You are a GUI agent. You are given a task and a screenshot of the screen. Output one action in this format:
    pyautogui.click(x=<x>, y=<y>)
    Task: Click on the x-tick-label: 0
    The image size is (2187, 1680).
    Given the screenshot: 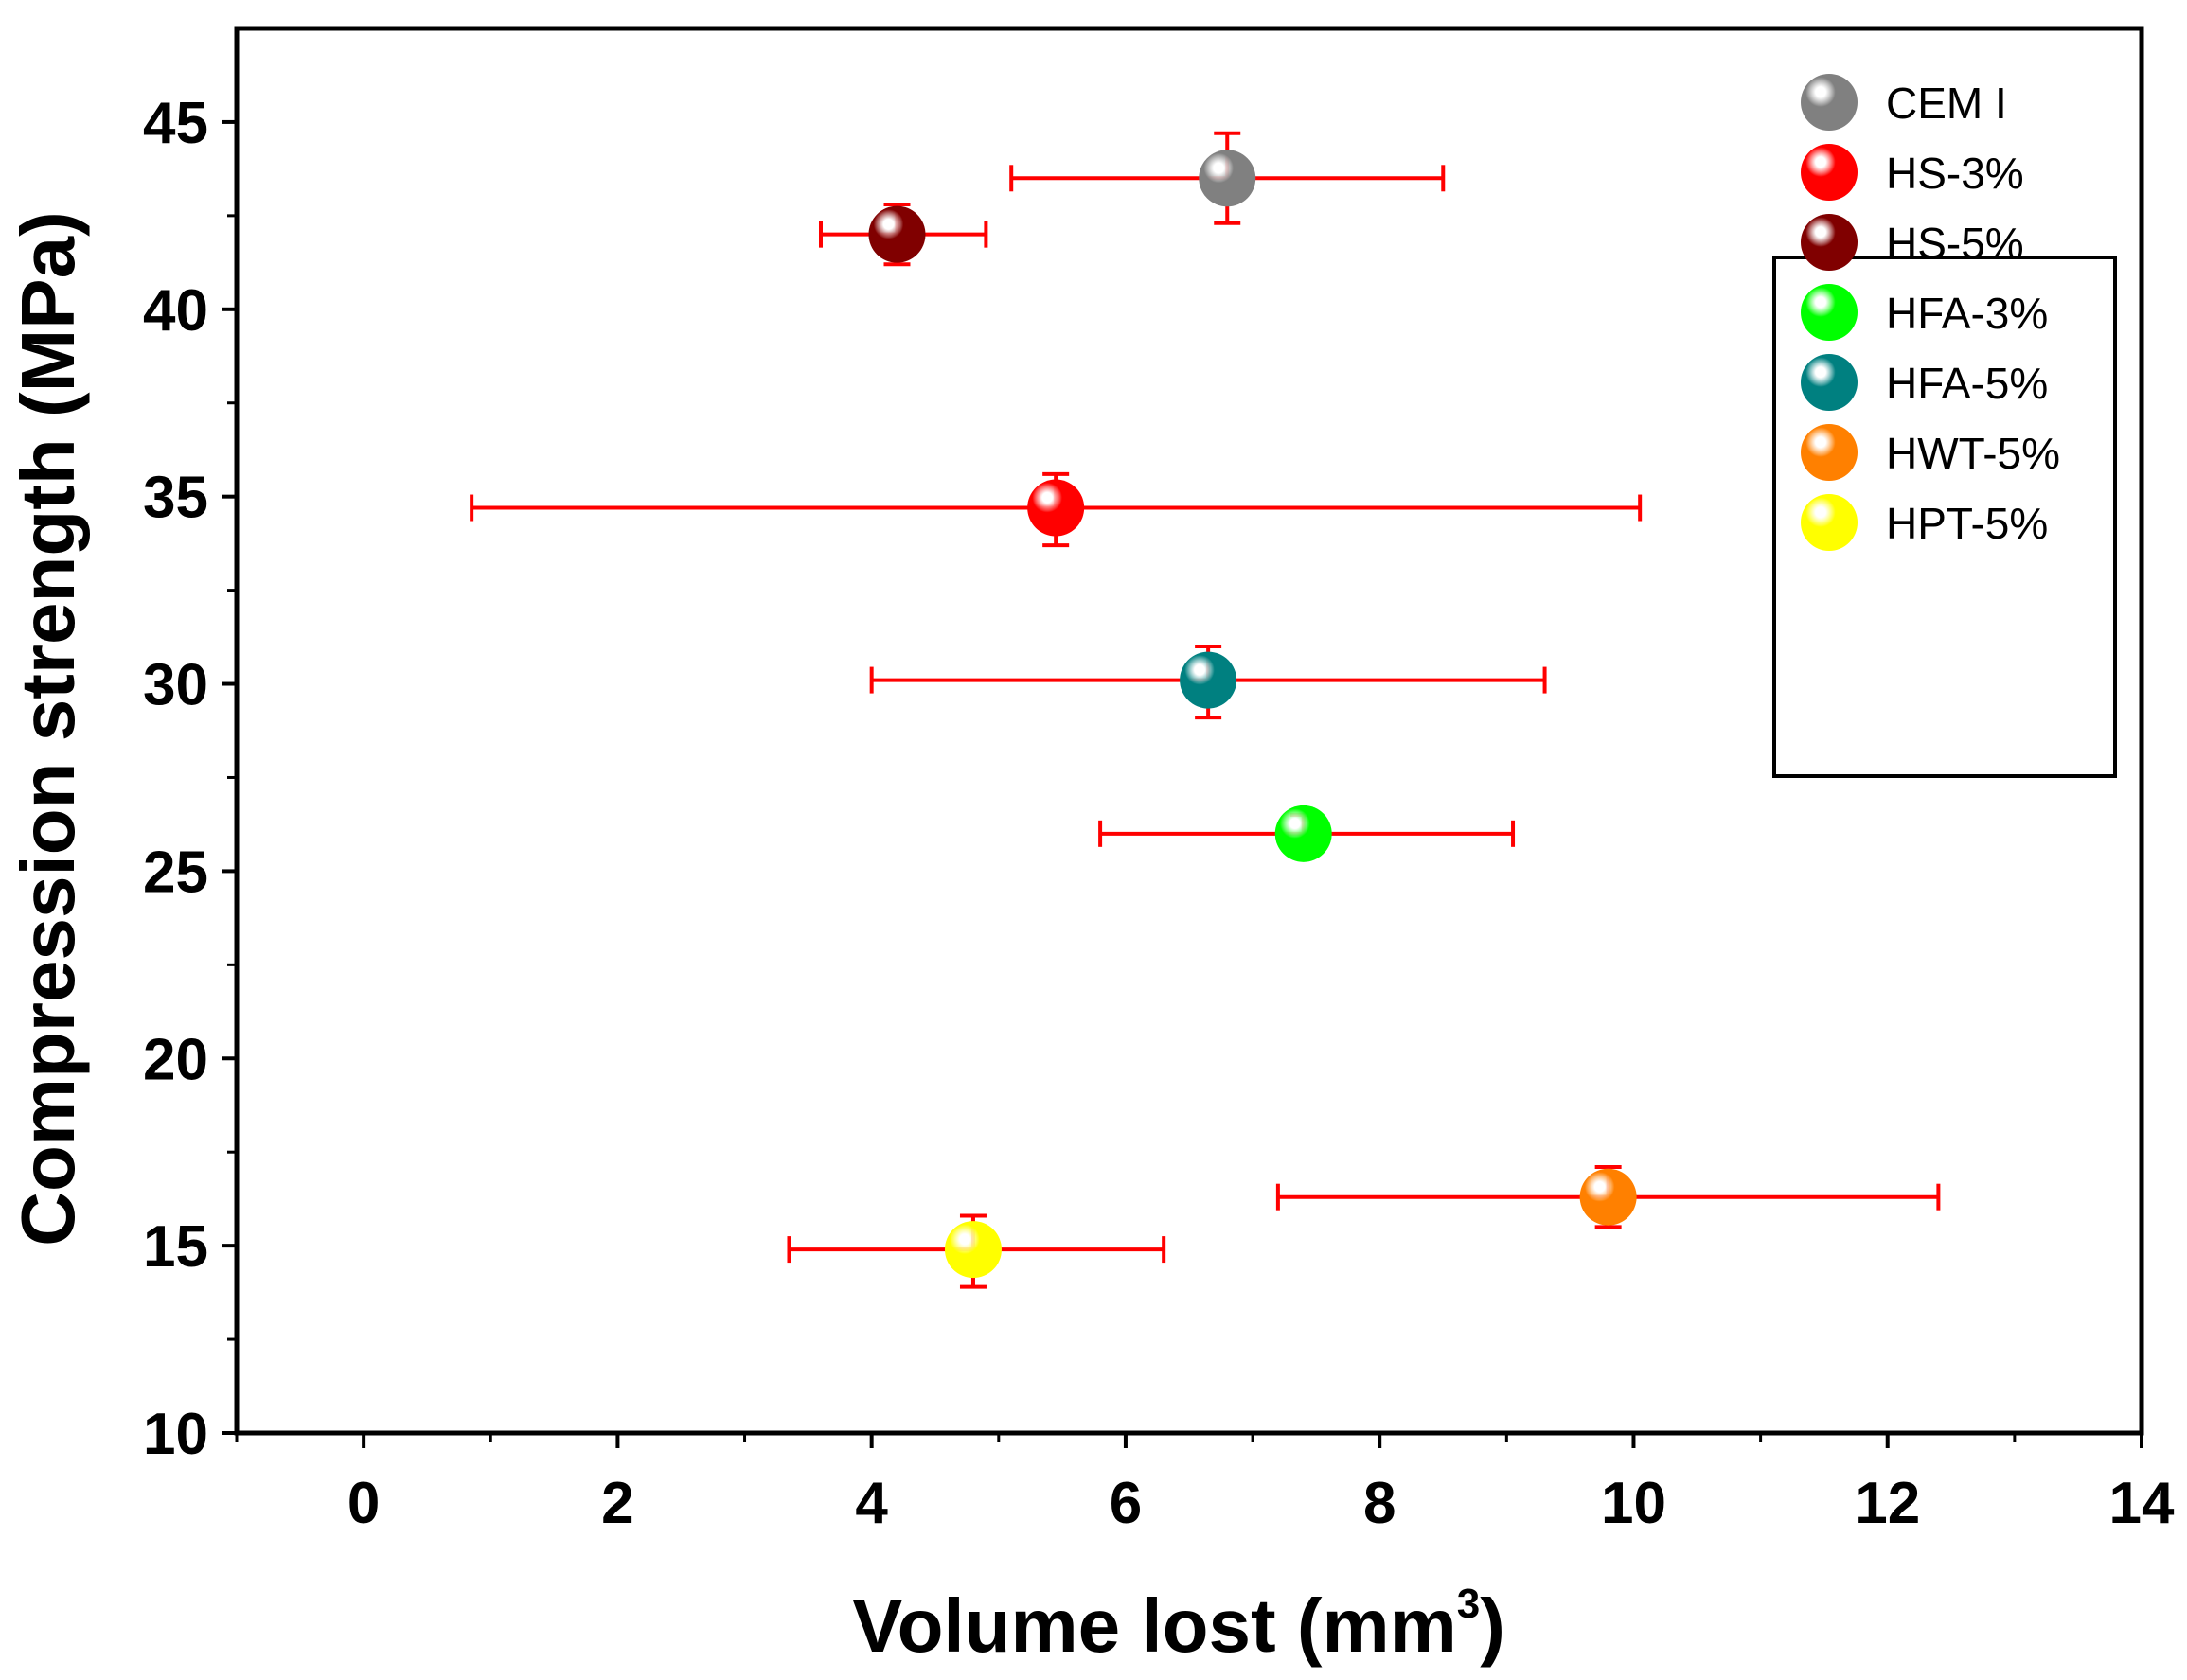 What is the action you would take?
    pyautogui.click(x=363, y=1503)
    